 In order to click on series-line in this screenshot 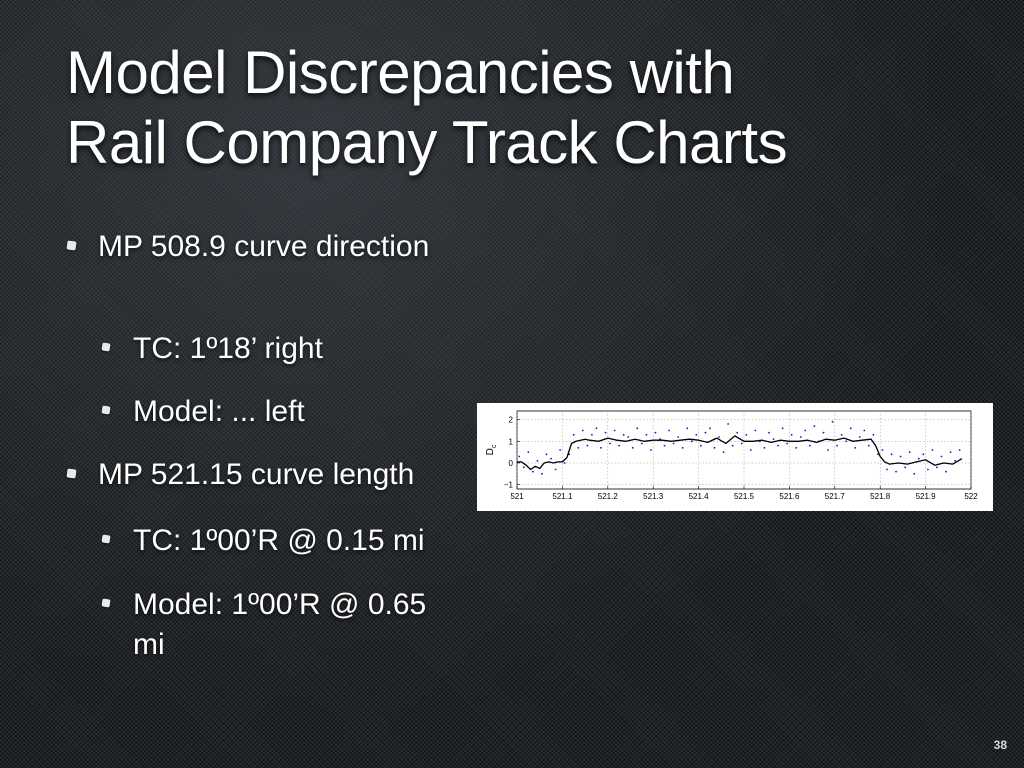, I will do `click(740, 453)`.